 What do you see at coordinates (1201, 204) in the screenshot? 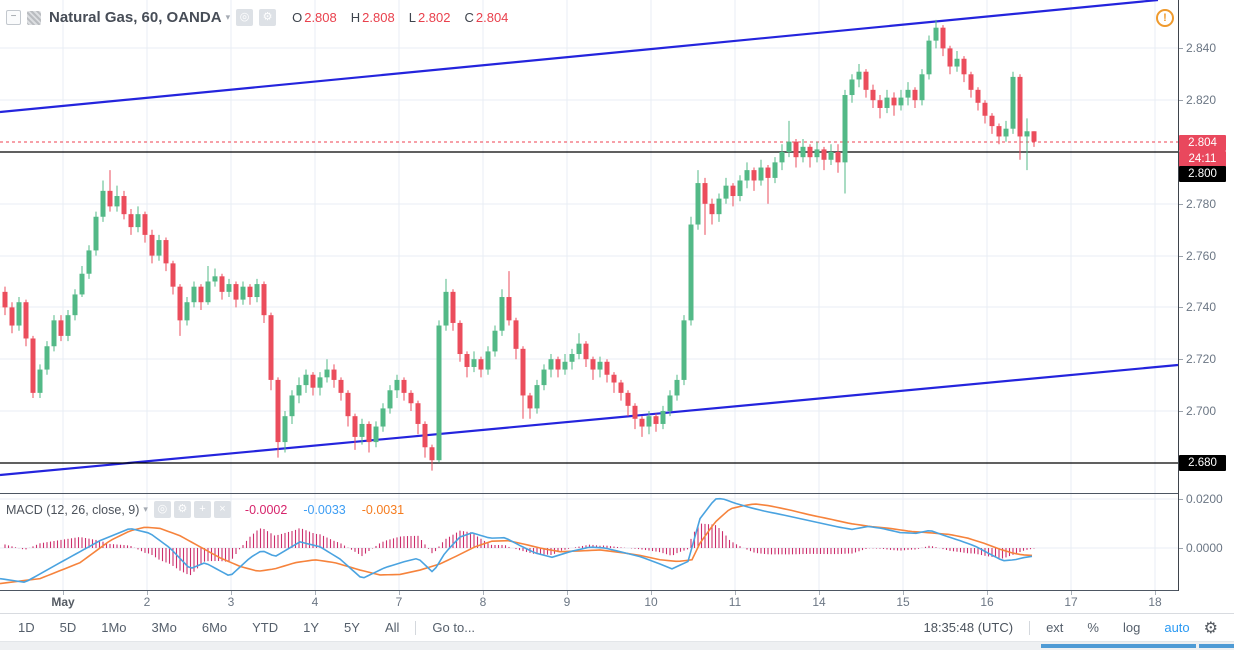
I see `price-axis-label: 2.780` at bounding box center [1201, 204].